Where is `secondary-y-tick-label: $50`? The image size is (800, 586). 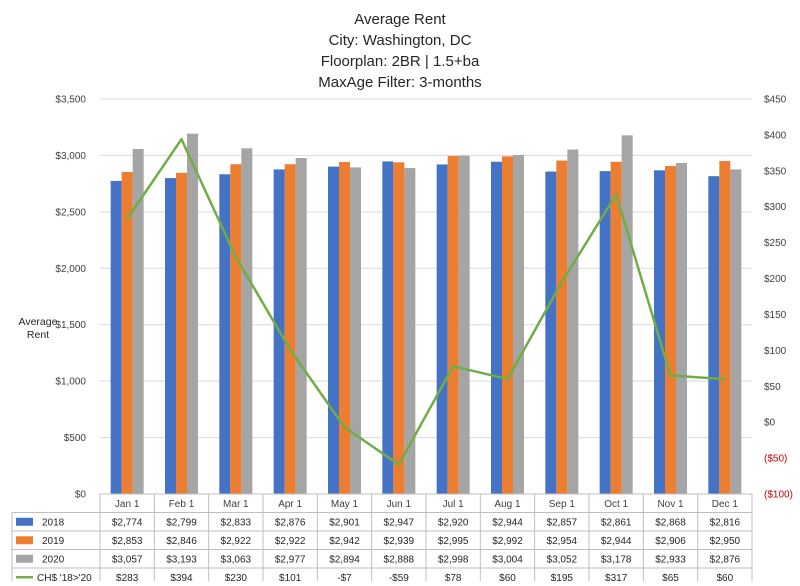 secondary-y-tick-label: $50 is located at coordinates (772, 387).